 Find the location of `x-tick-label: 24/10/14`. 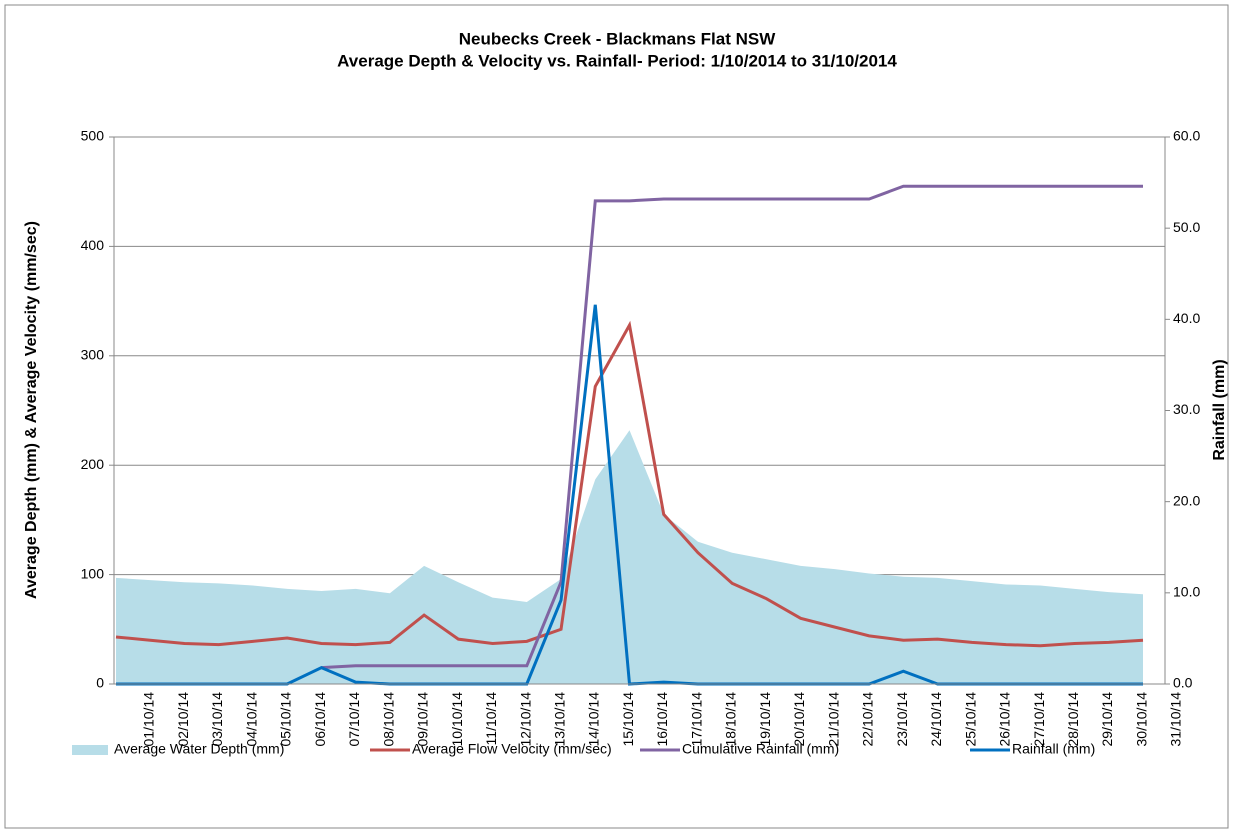

x-tick-label: 24/10/14 is located at coordinates (936, 719).